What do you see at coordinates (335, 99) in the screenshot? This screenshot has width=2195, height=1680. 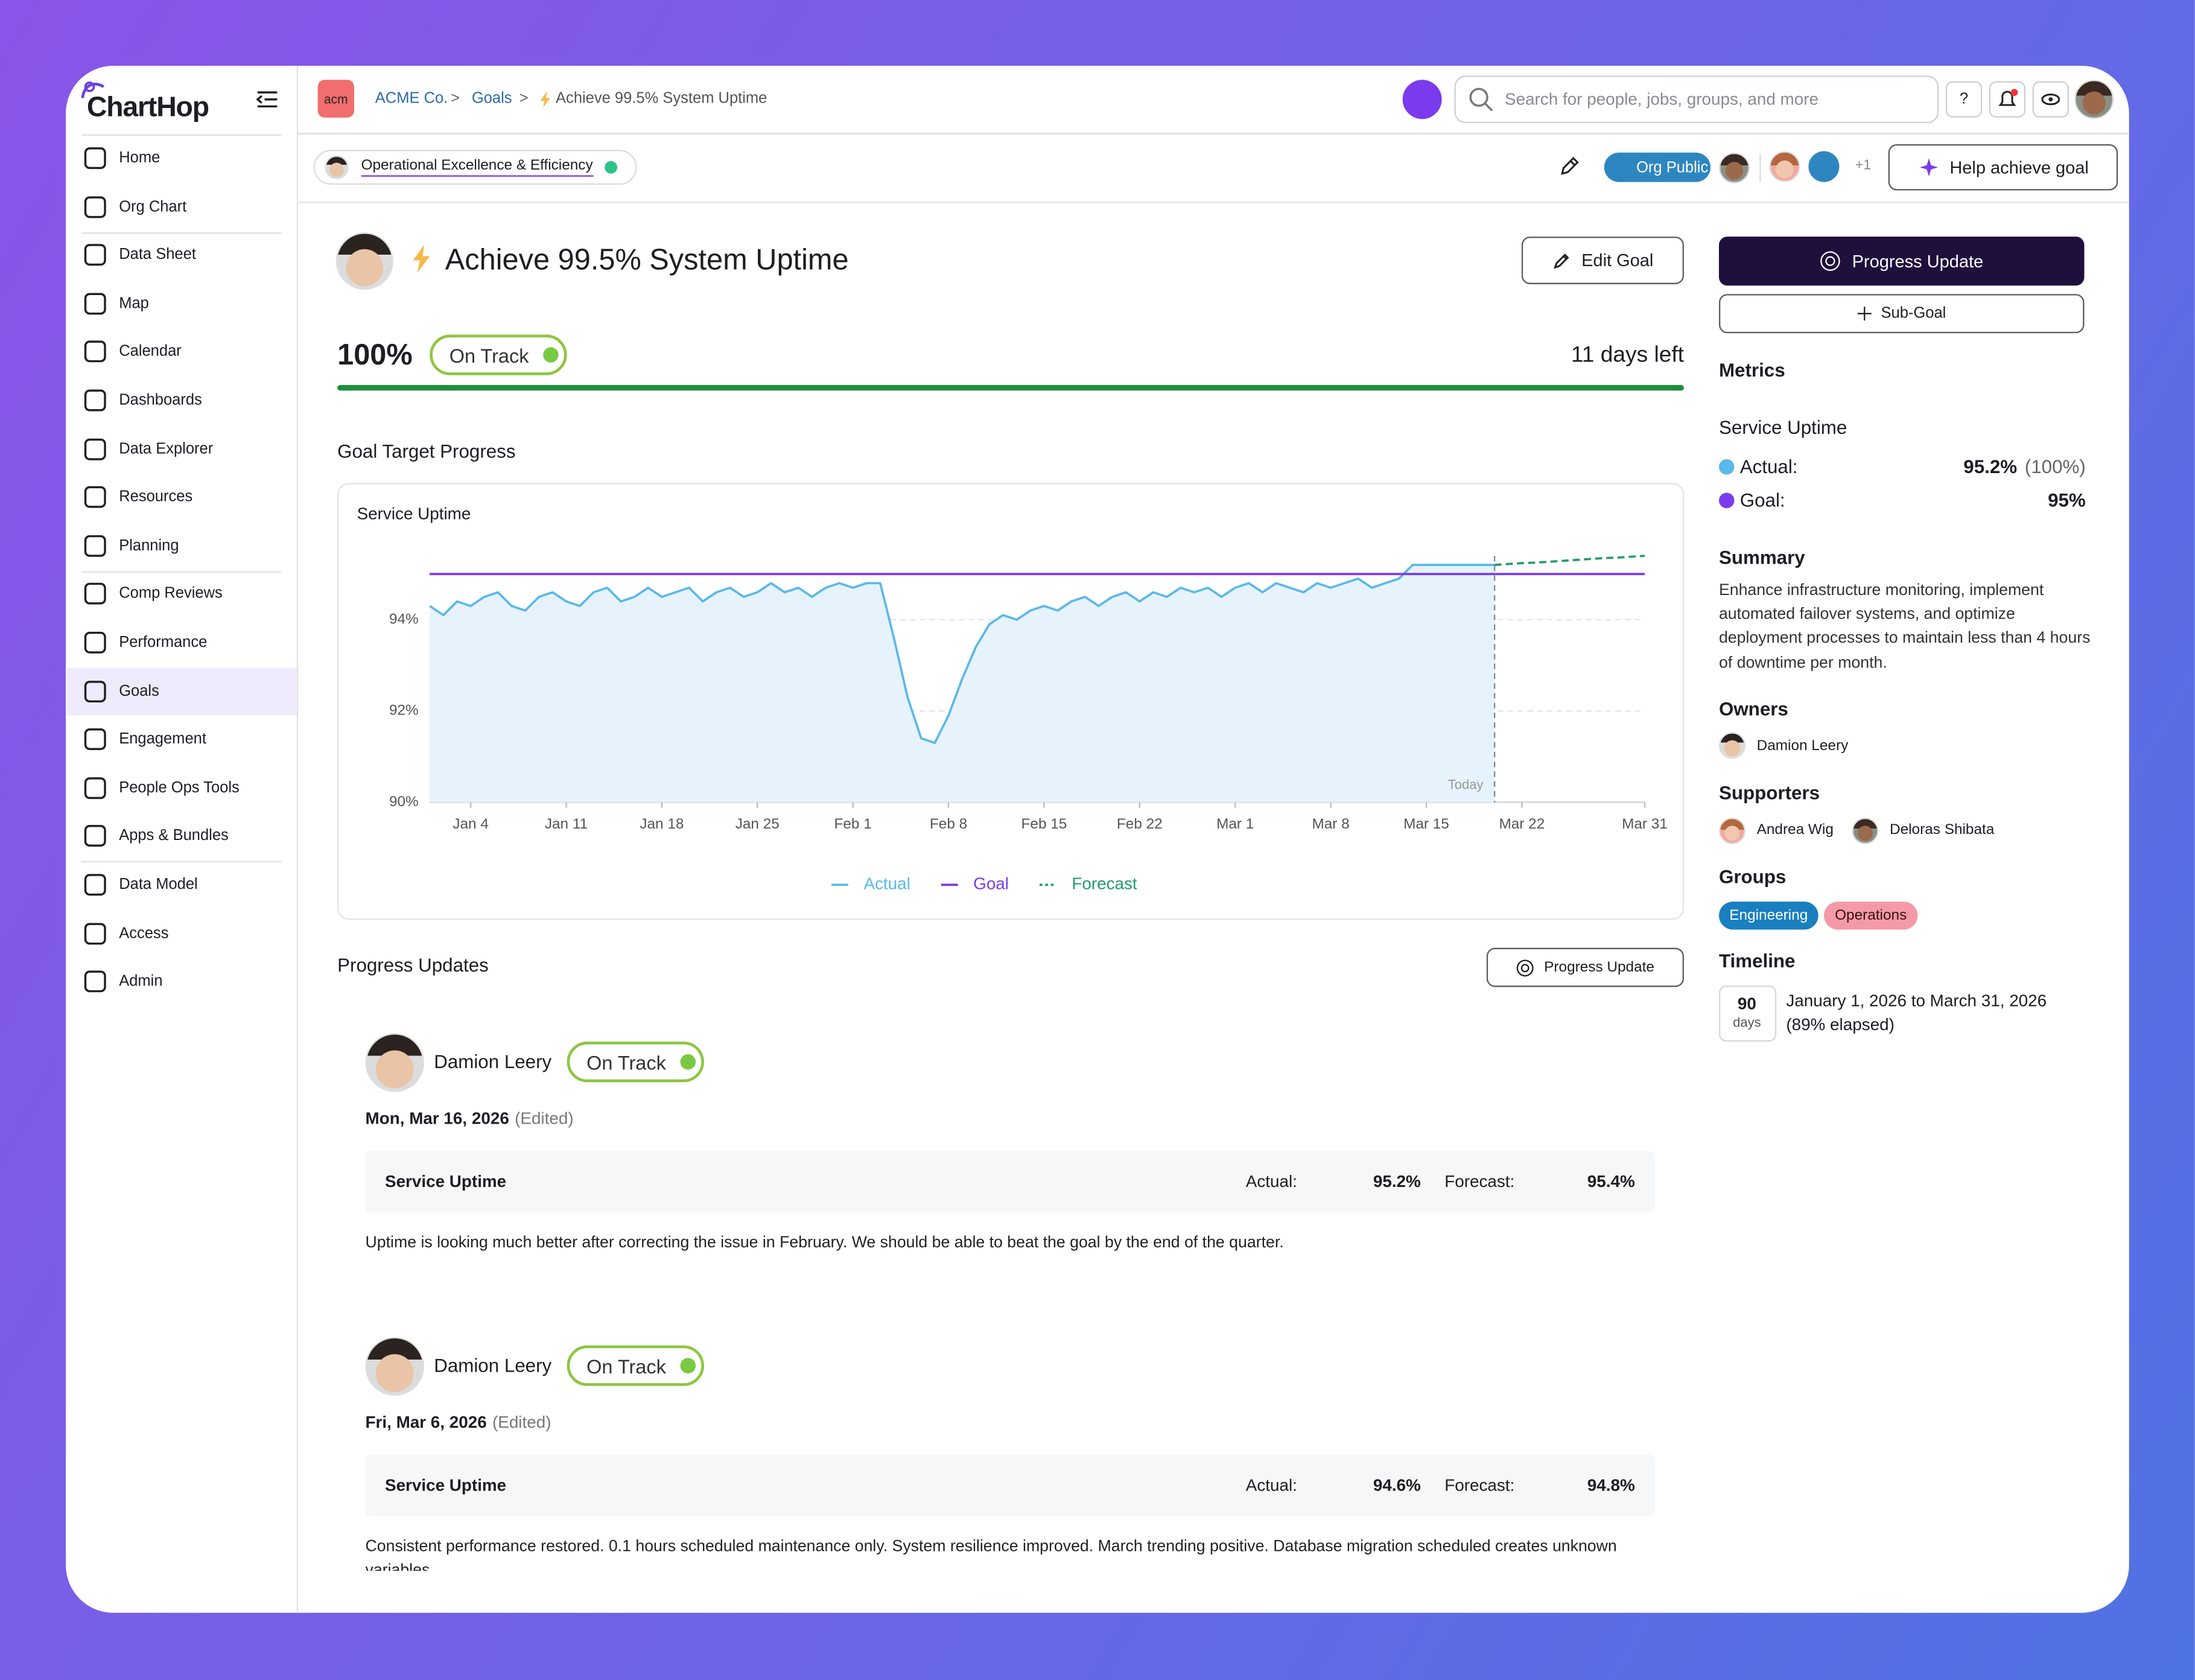 I see `company-badge: acm` at bounding box center [335, 99].